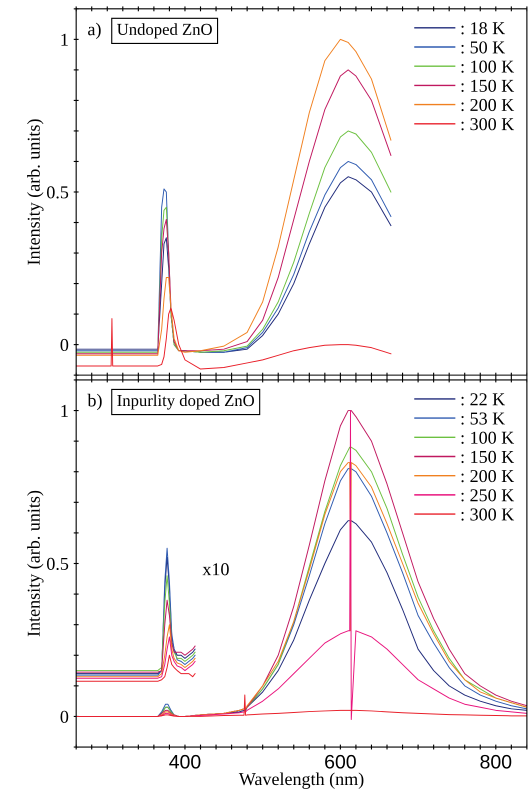  What do you see at coordinates (184, 761) in the screenshot?
I see `x-tick-label: 400` at bounding box center [184, 761].